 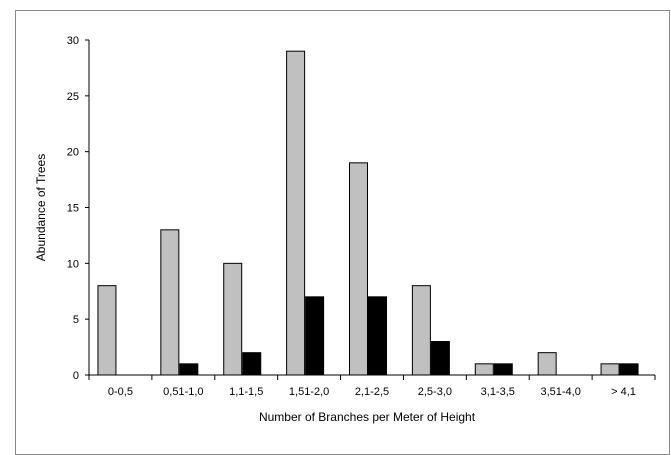 I want to click on y-tick-label: 20, so click(x=73, y=153).